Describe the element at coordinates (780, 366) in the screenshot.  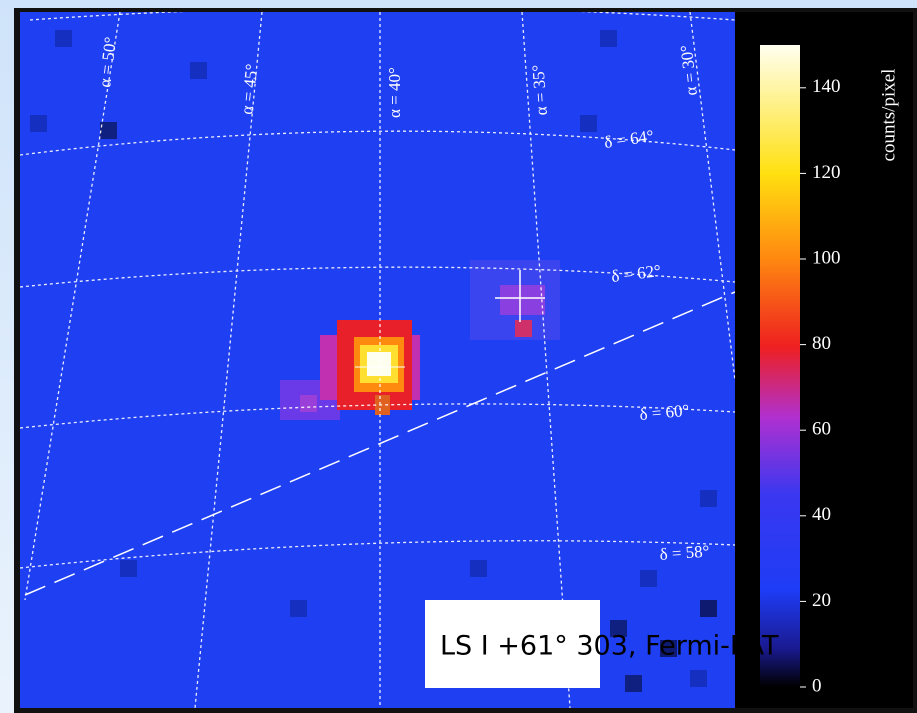
I see `colorbar` at that location.